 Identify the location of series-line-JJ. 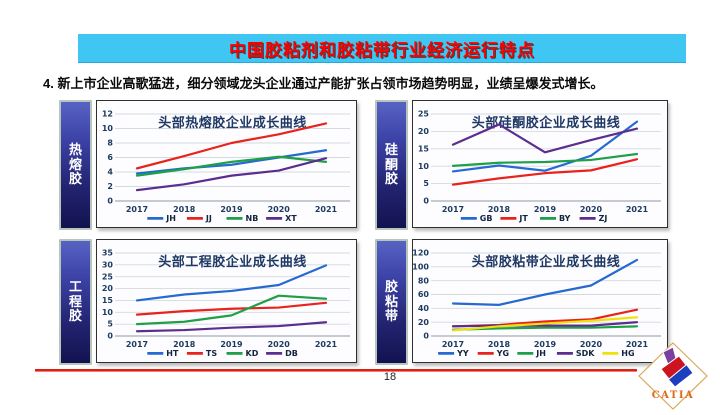
(231, 146).